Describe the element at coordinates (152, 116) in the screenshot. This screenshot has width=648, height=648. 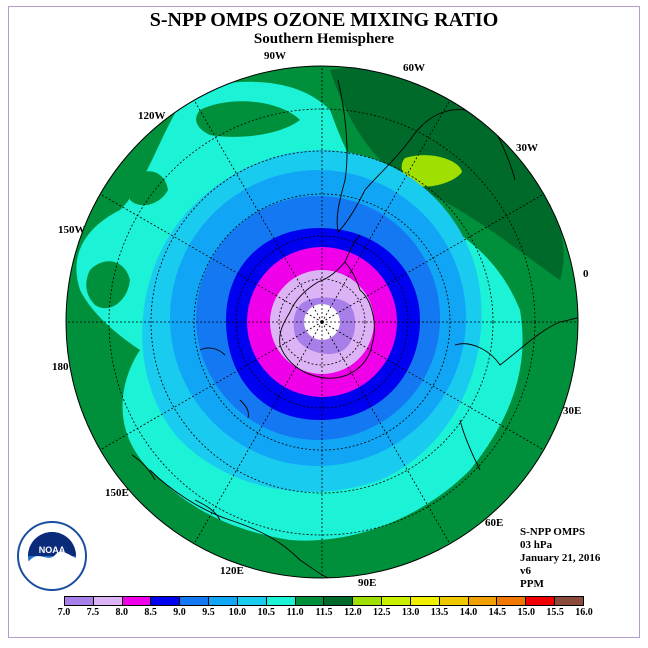
I see `lon-label-120w: 120W` at that location.